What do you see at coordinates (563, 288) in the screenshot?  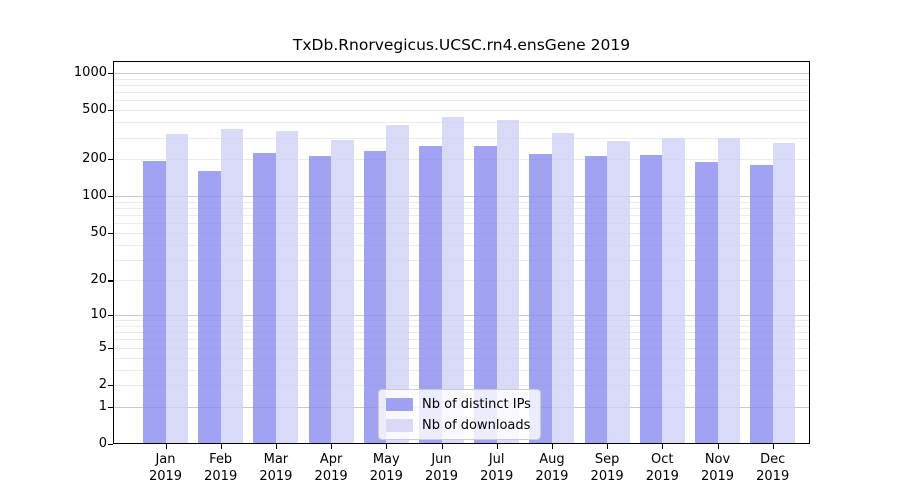 I see `bar-downloads-aug` at bounding box center [563, 288].